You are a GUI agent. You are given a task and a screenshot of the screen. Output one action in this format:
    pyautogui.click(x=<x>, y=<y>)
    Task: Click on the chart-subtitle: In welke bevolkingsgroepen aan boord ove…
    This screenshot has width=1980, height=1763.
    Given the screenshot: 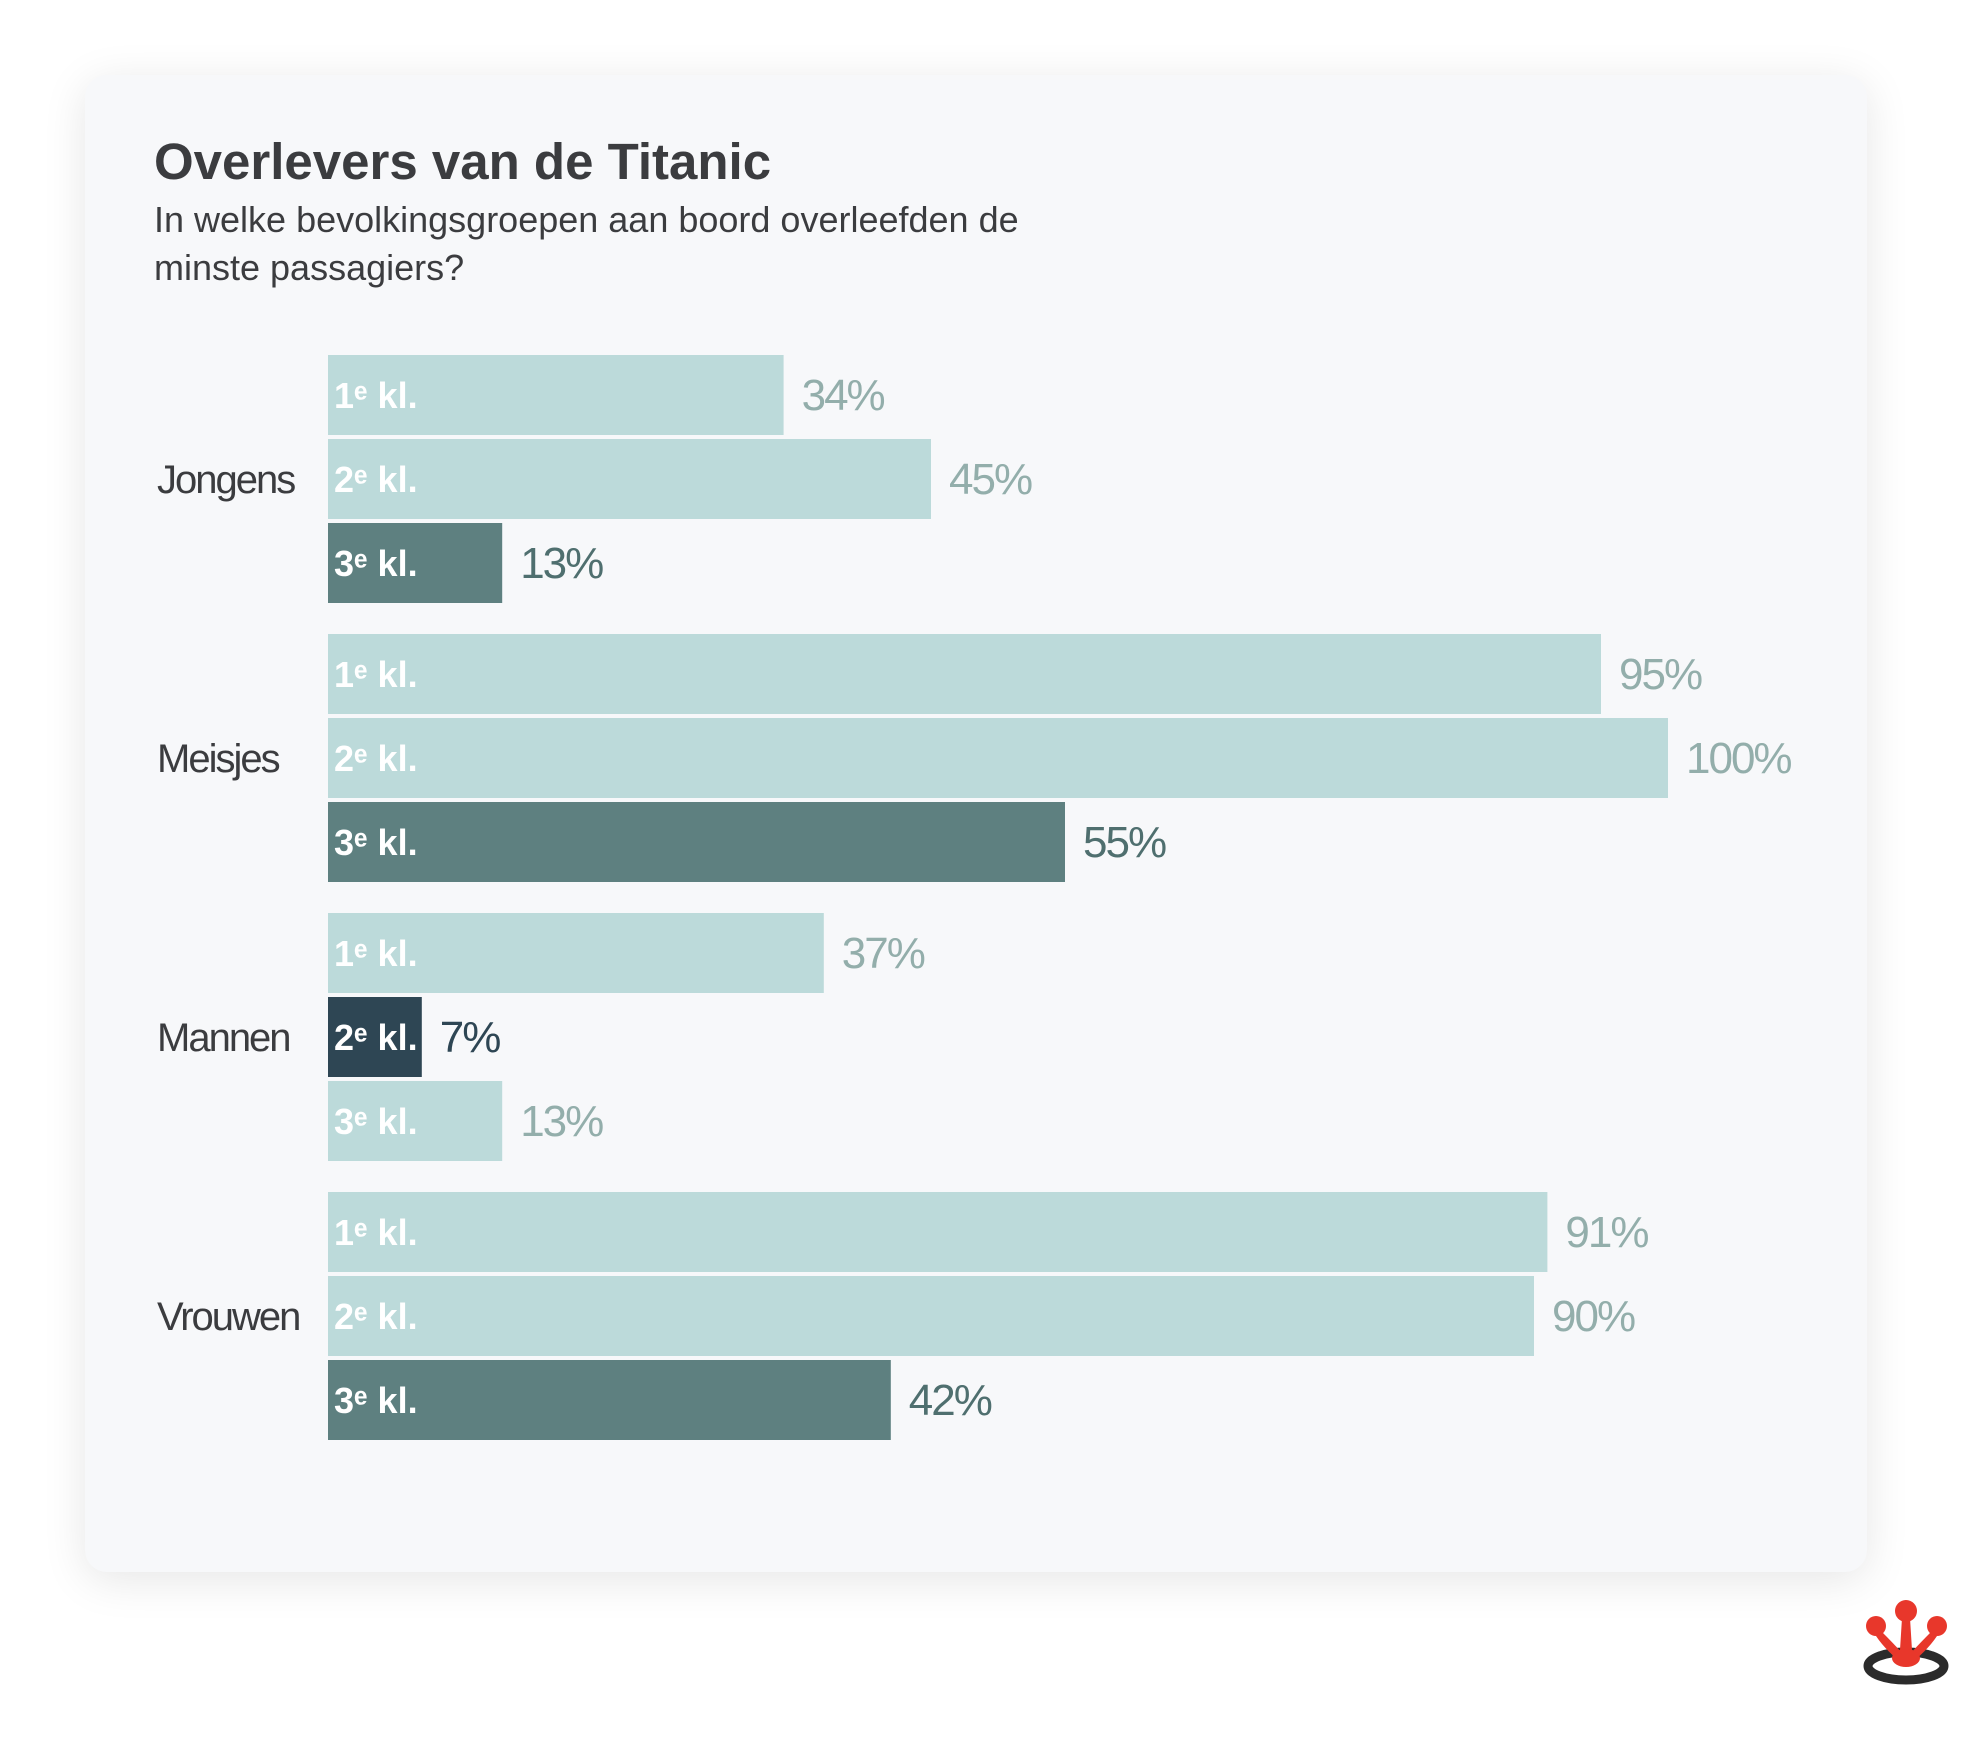 What is the action you would take?
    pyautogui.click(x=586, y=243)
    